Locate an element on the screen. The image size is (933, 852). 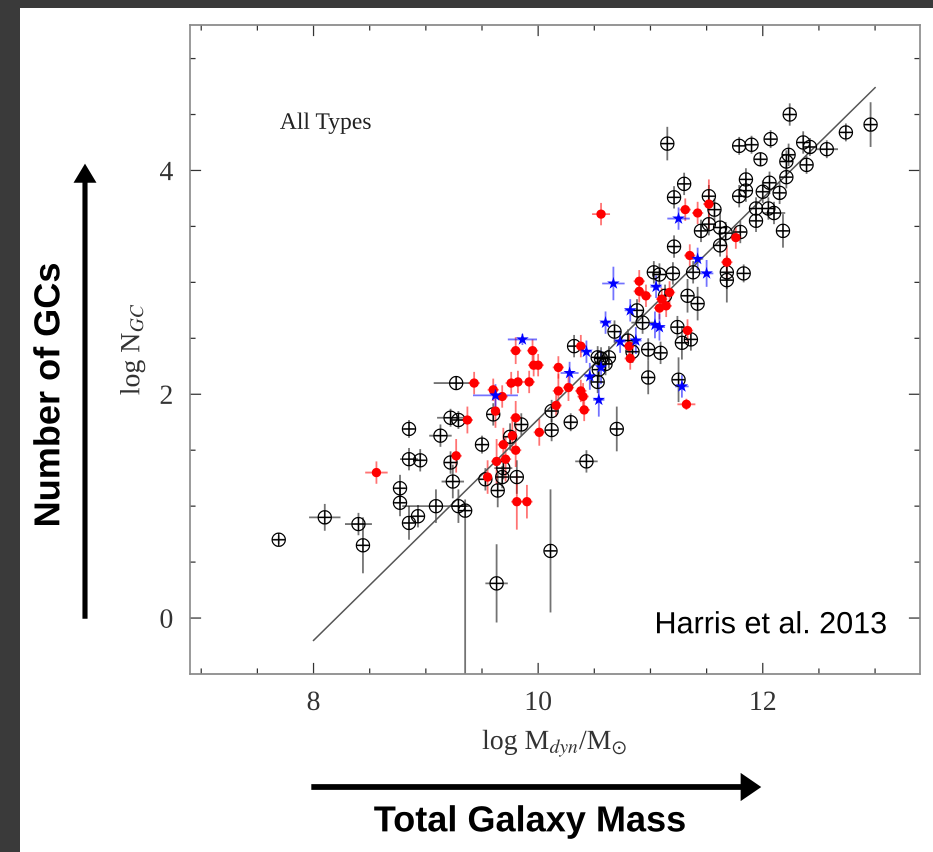
annotation: Harris et al. 2013 is located at coordinates (771, 622).